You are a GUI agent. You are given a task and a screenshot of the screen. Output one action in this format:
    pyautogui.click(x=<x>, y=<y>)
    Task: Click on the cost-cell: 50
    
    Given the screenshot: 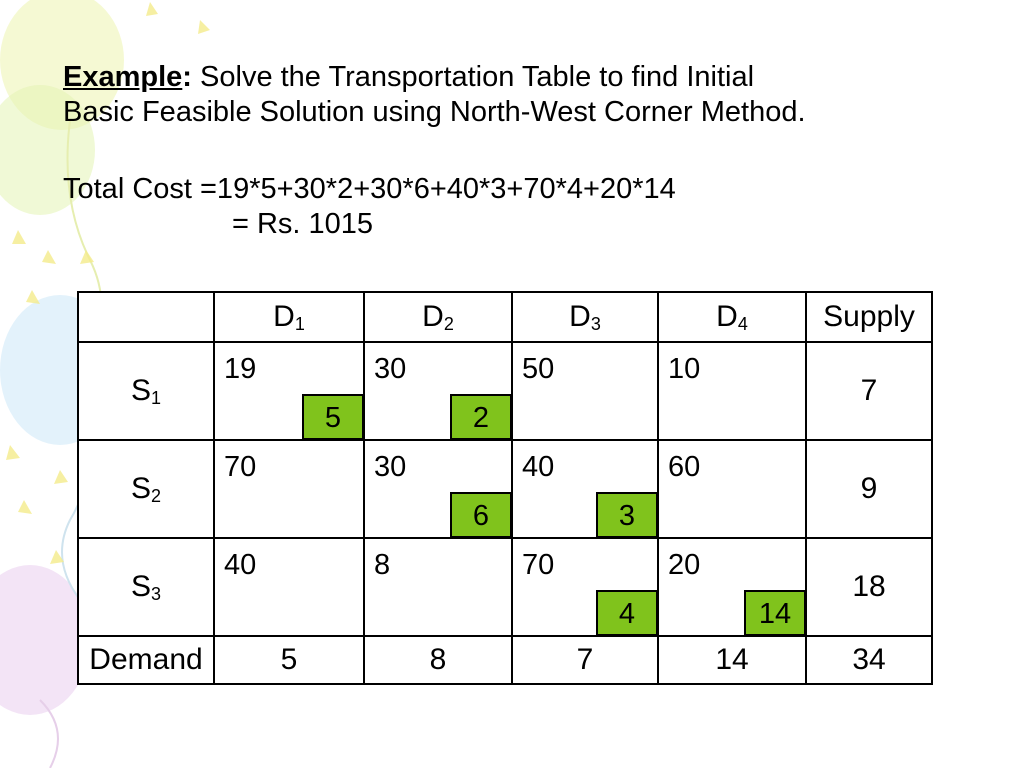 What is the action you would take?
    pyautogui.click(x=585, y=391)
    